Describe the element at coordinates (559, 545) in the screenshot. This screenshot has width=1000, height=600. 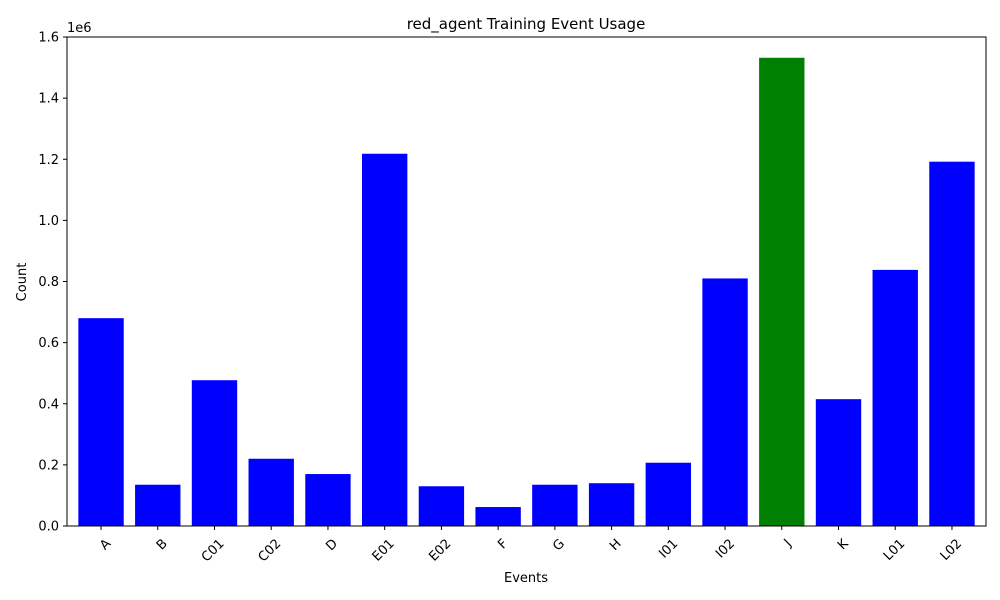
I see `x-tick-label: G` at that location.